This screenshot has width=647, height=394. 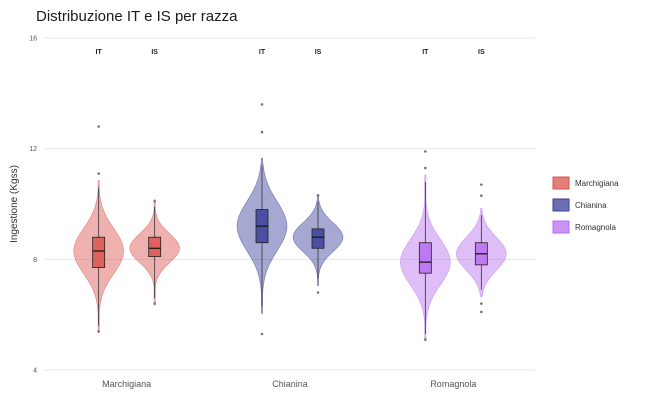 I want to click on y-tick-label: 16, so click(x=33, y=39).